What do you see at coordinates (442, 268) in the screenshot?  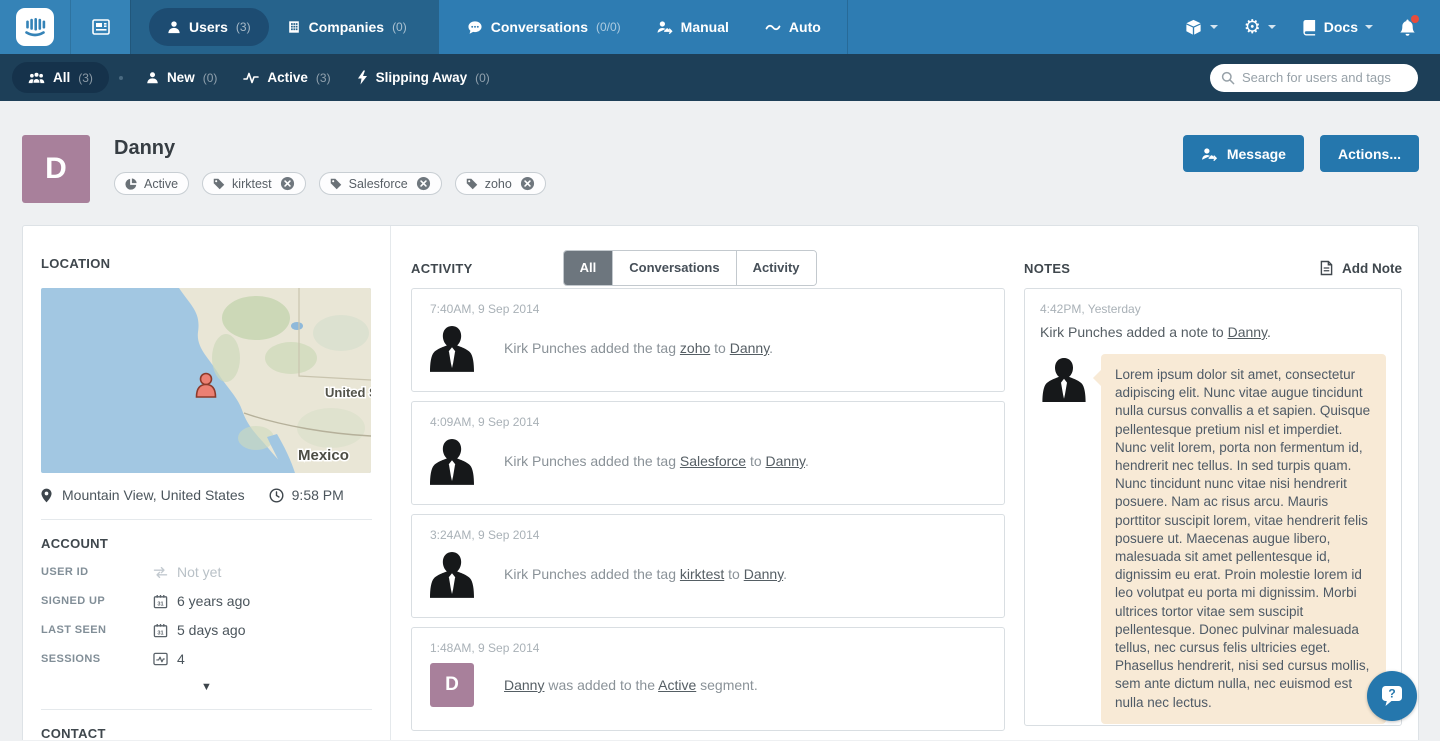 I see `activity-section-title: ACTIVITY` at bounding box center [442, 268].